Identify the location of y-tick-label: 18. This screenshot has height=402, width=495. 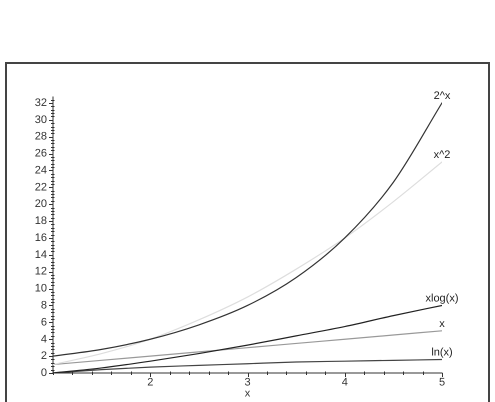
(40, 221).